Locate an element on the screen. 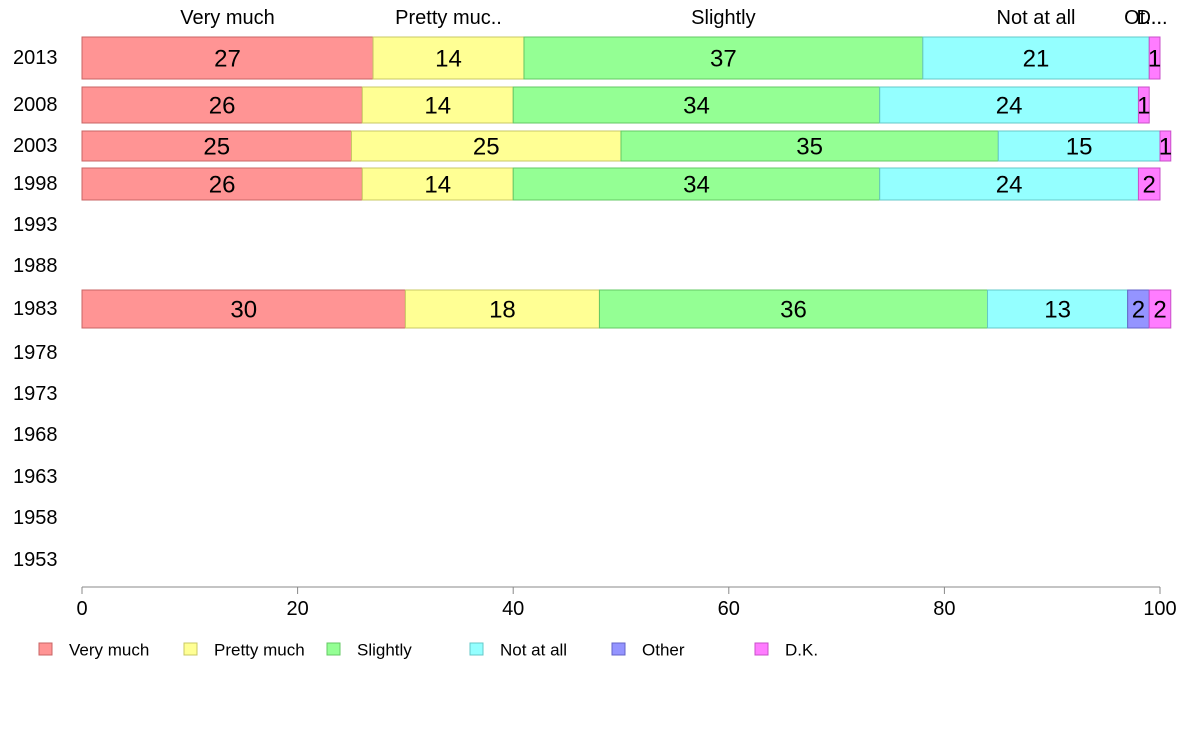 The width and height of the screenshot is (1188, 736). top-label-not-at-all: Not at all is located at coordinates (1036, 18).